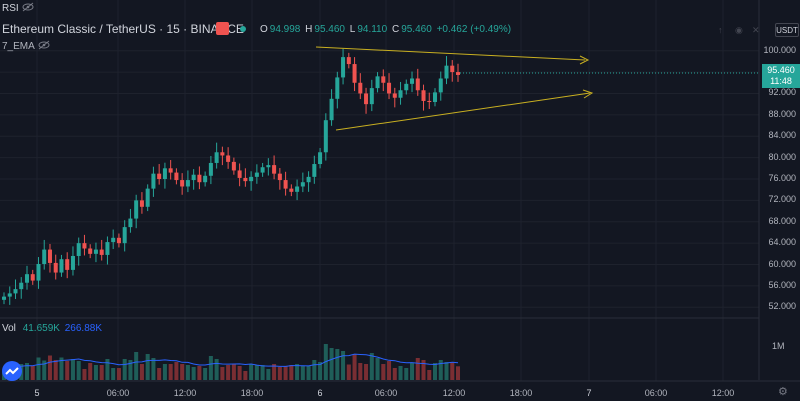 The width and height of the screenshot is (800, 401). I want to click on market-status-icon, so click(222, 28).